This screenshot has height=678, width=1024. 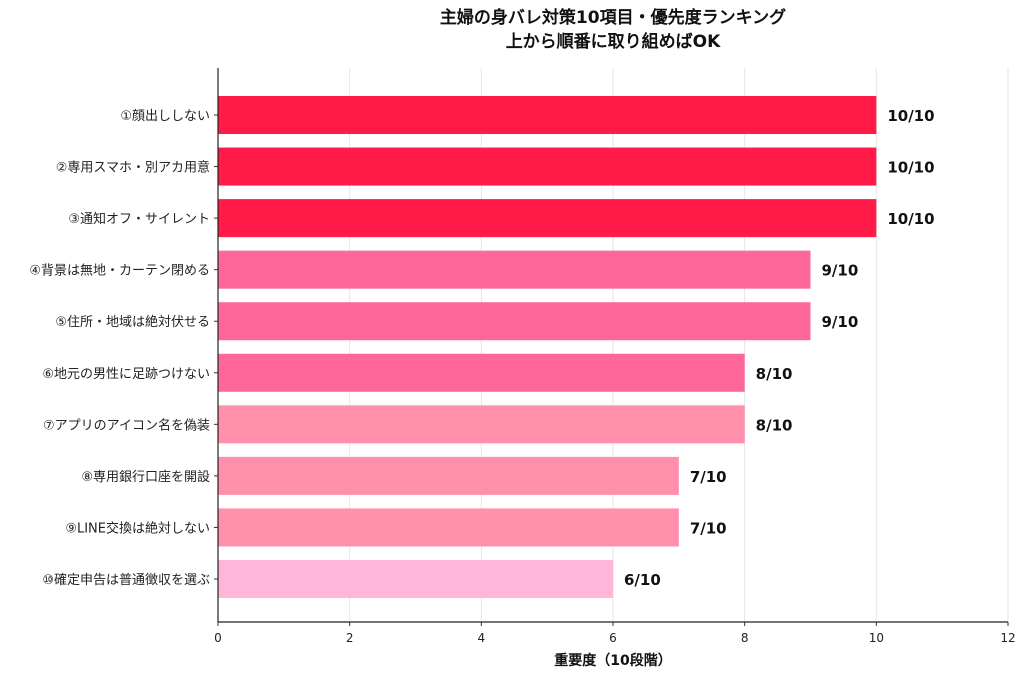 What do you see at coordinates (126, 580) in the screenshot?
I see `category-label: ⑩確定申告は普通徴収を選ぶ` at bounding box center [126, 580].